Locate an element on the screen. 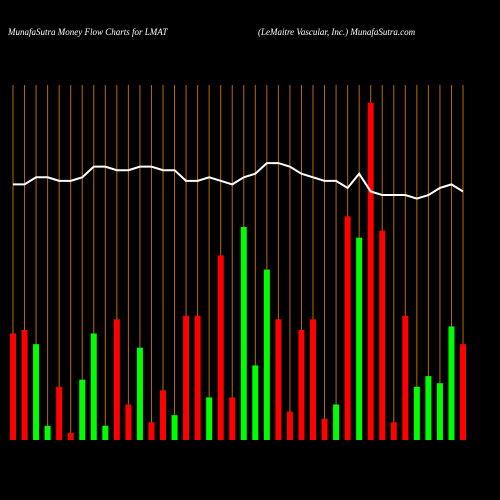  chart-title: MunafaSutra Money Flow Charts for LMAT is located at coordinates (87, 32).